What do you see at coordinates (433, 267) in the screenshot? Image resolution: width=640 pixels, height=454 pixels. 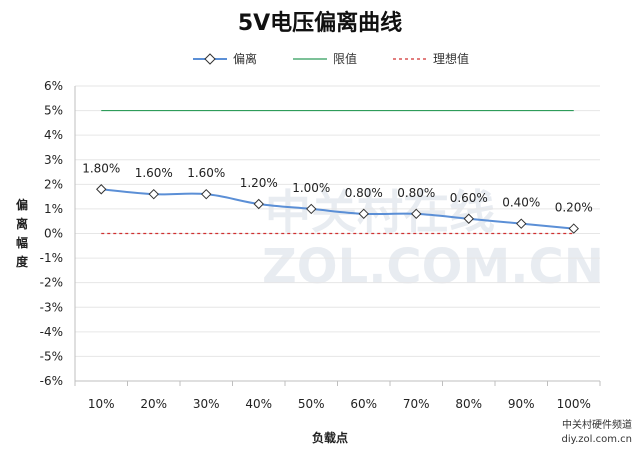 I see `watermark-line2: ZOL.COM.CN` at bounding box center [433, 267].